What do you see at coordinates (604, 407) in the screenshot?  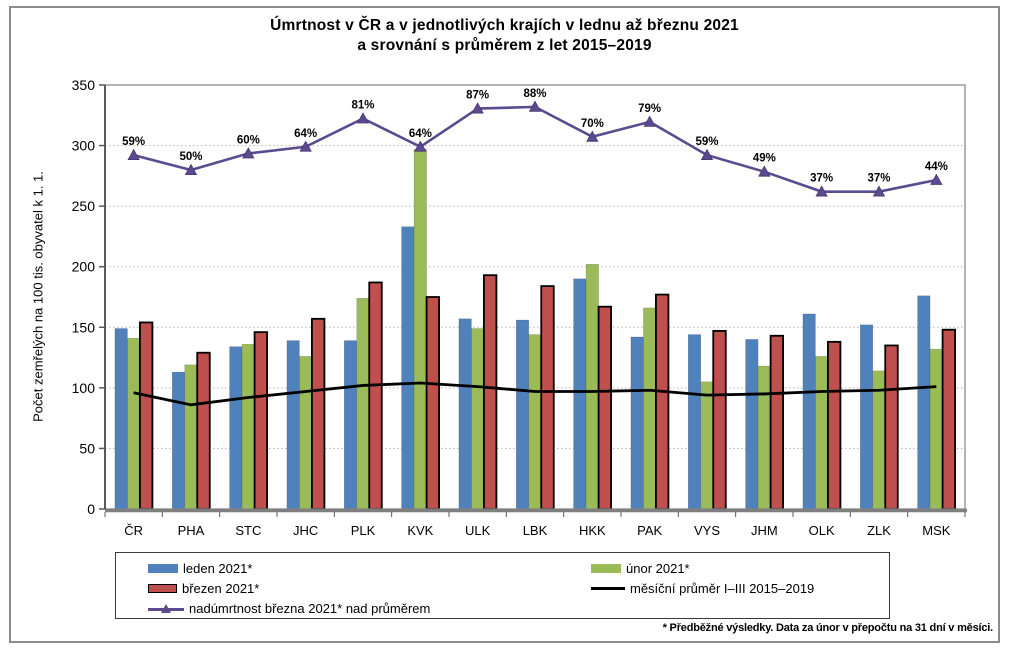 I see `bar-březen-HKK` at bounding box center [604, 407].